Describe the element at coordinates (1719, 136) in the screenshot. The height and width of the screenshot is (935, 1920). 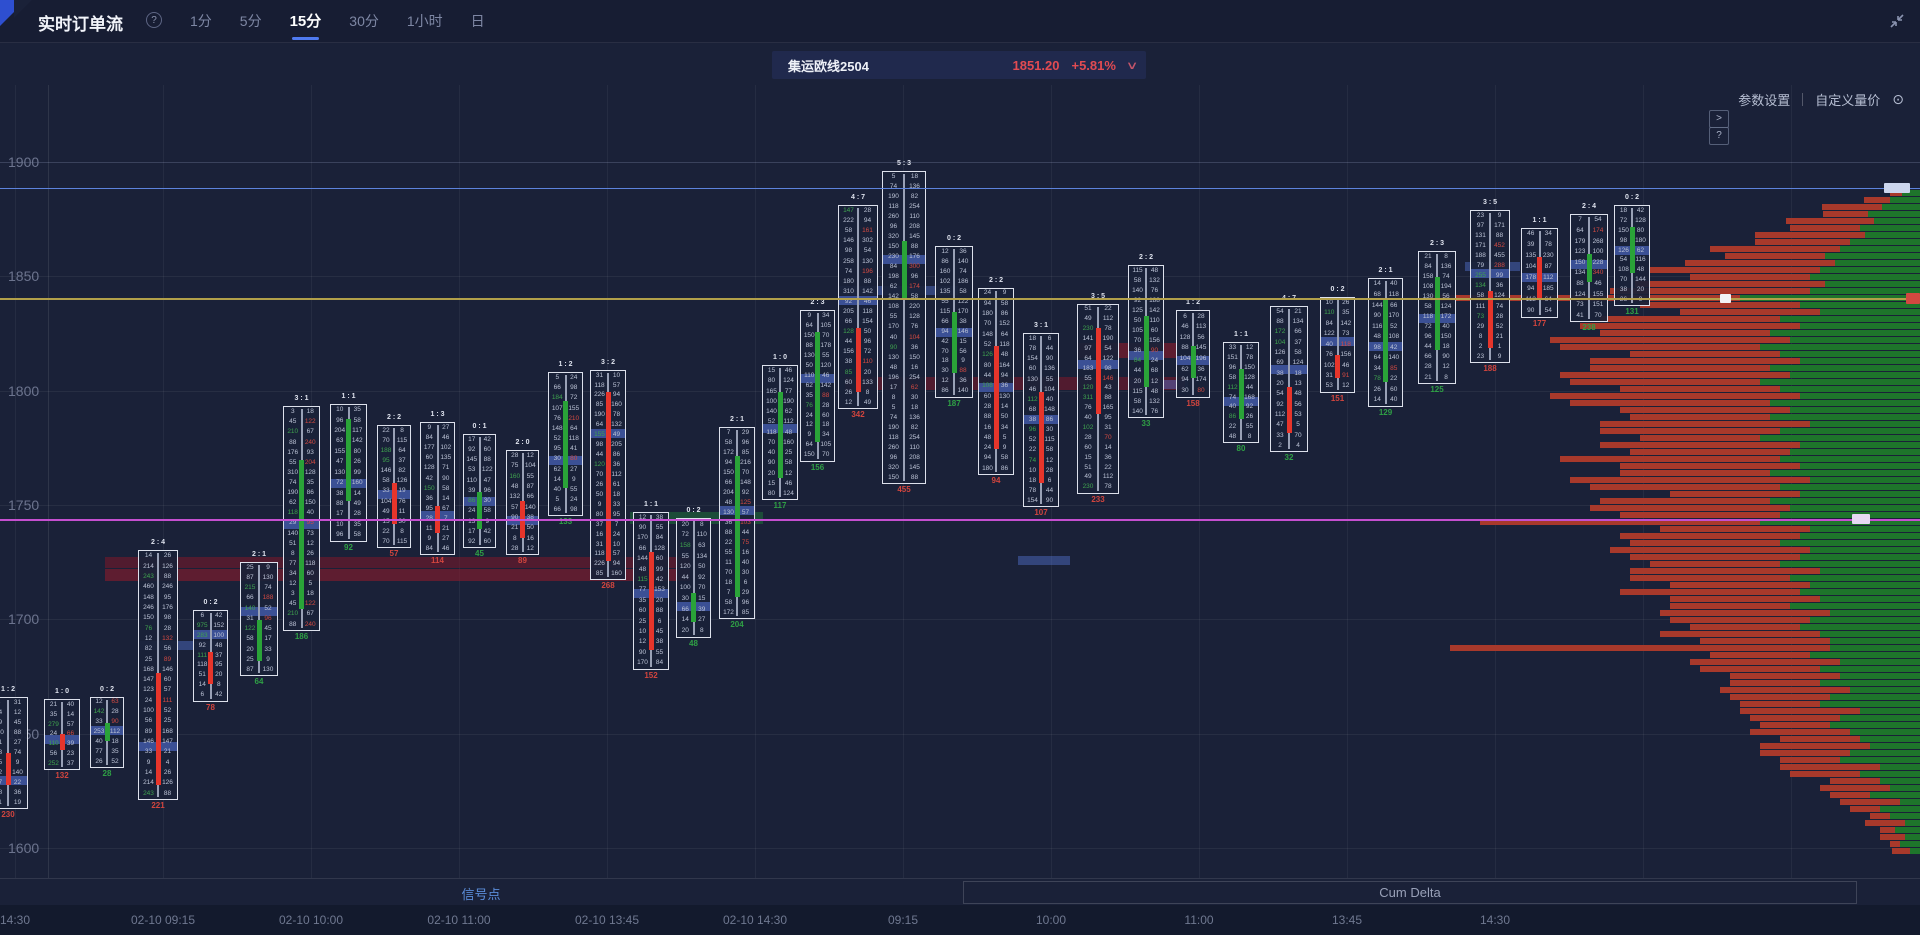
I see `panel-help-button: ?` at that location.